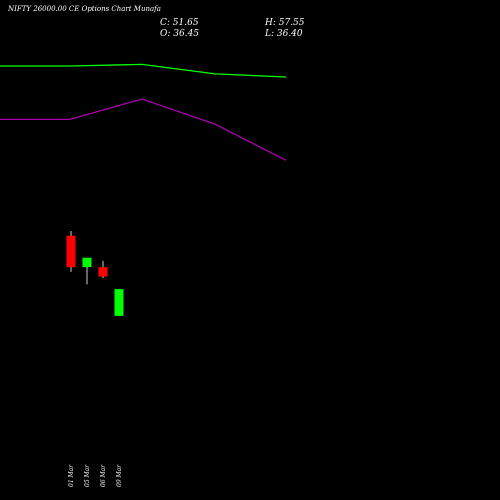 The height and width of the screenshot is (500, 500). What do you see at coordinates (87, 271) in the screenshot?
I see `candle-05-mar` at bounding box center [87, 271].